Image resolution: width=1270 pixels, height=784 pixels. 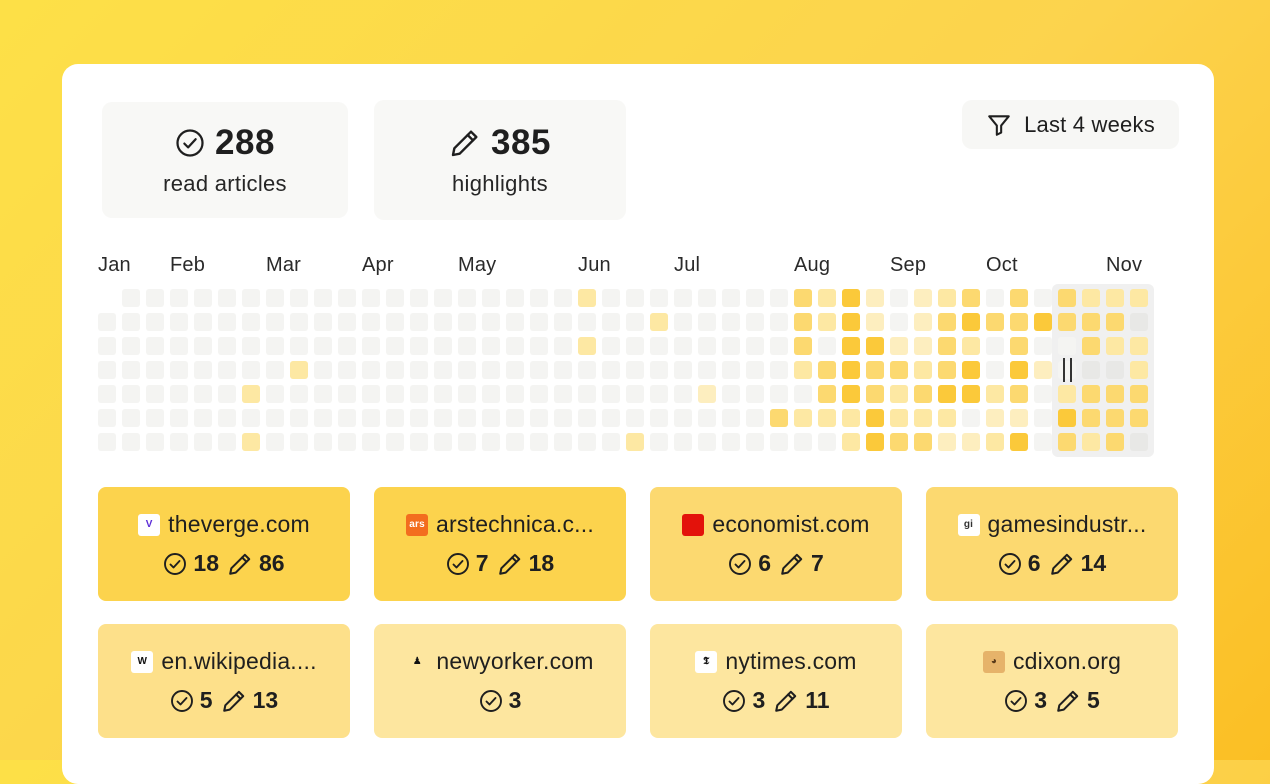 What do you see at coordinates (1040, 700) in the screenshot?
I see `read-count: 3` at bounding box center [1040, 700].